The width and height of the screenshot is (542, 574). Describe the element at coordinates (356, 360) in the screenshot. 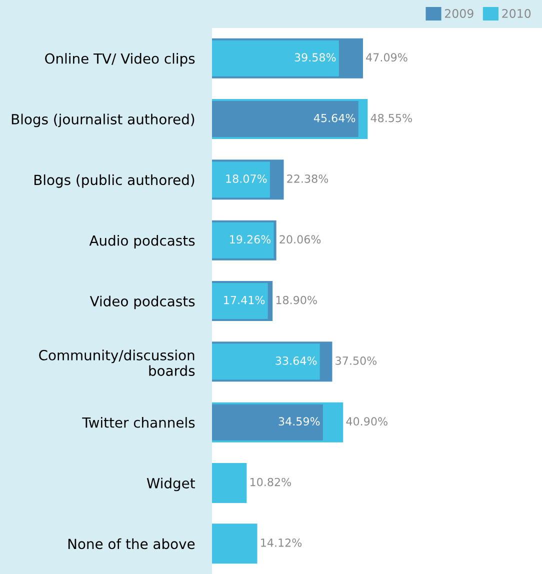

I see `data-label: 37.50%` at that location.